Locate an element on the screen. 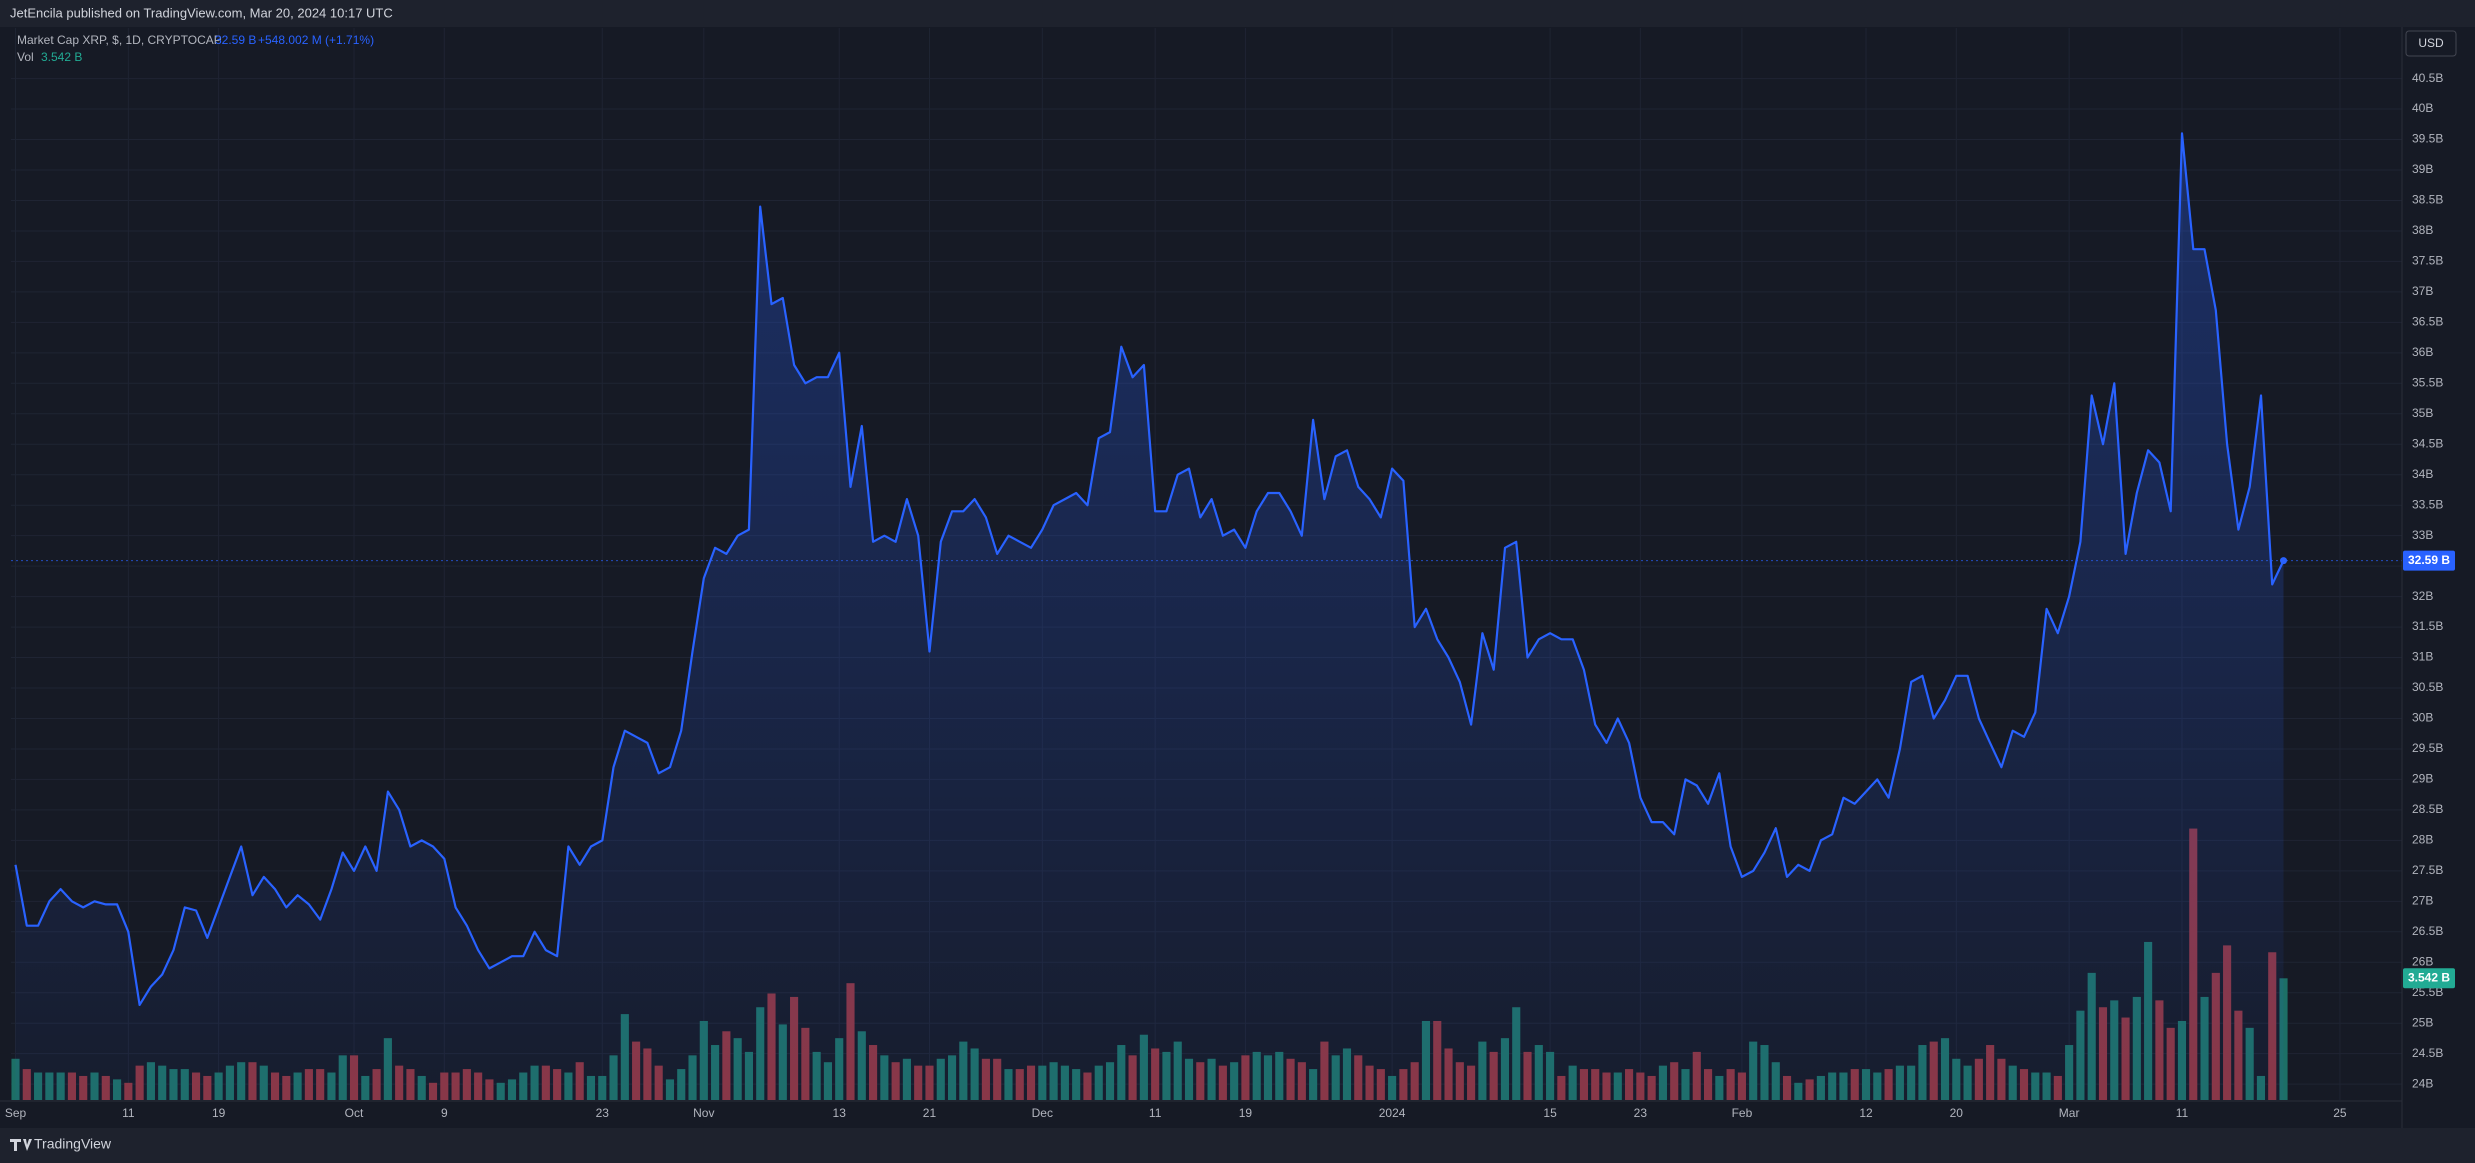 The height and width of the screenshot is (1163, 2475). y-tick-label: 39.5B is located at coordinates (2427, 139).